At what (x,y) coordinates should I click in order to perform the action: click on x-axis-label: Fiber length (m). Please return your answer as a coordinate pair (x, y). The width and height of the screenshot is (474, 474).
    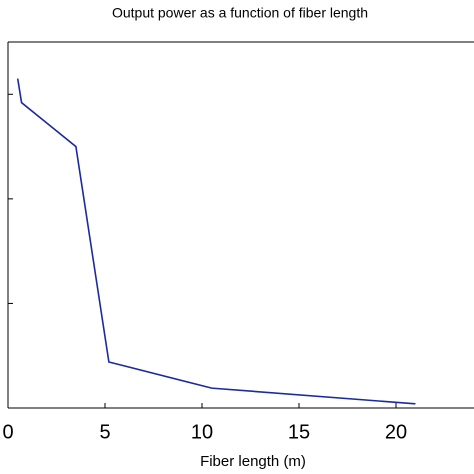
    Looking at the image, I should click on (253, 461).